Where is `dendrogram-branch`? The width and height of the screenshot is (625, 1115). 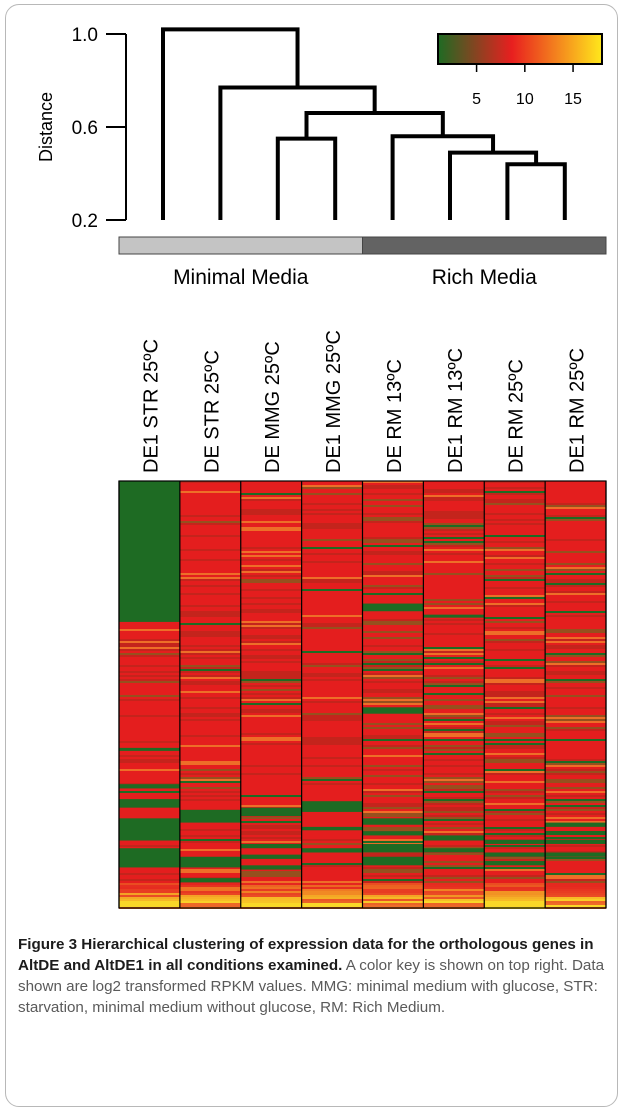
dendrogram-branch is located at coordinates (443, 177).